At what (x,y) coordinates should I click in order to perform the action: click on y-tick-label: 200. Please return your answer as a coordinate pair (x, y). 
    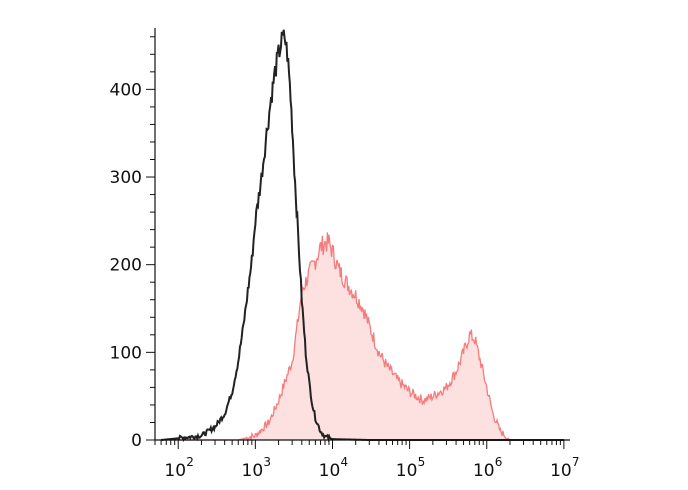
    Looking at the image, I should click on (126, 266).